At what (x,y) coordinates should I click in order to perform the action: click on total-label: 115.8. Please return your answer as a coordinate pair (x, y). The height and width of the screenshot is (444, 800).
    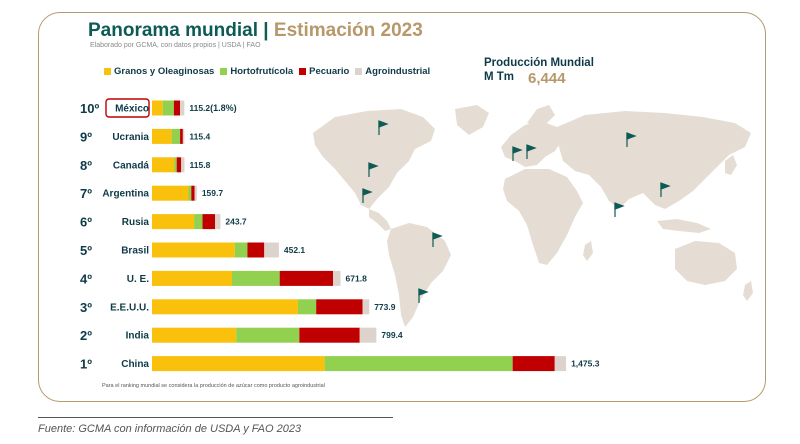
    Looking at the image, I should click on (200, 165).